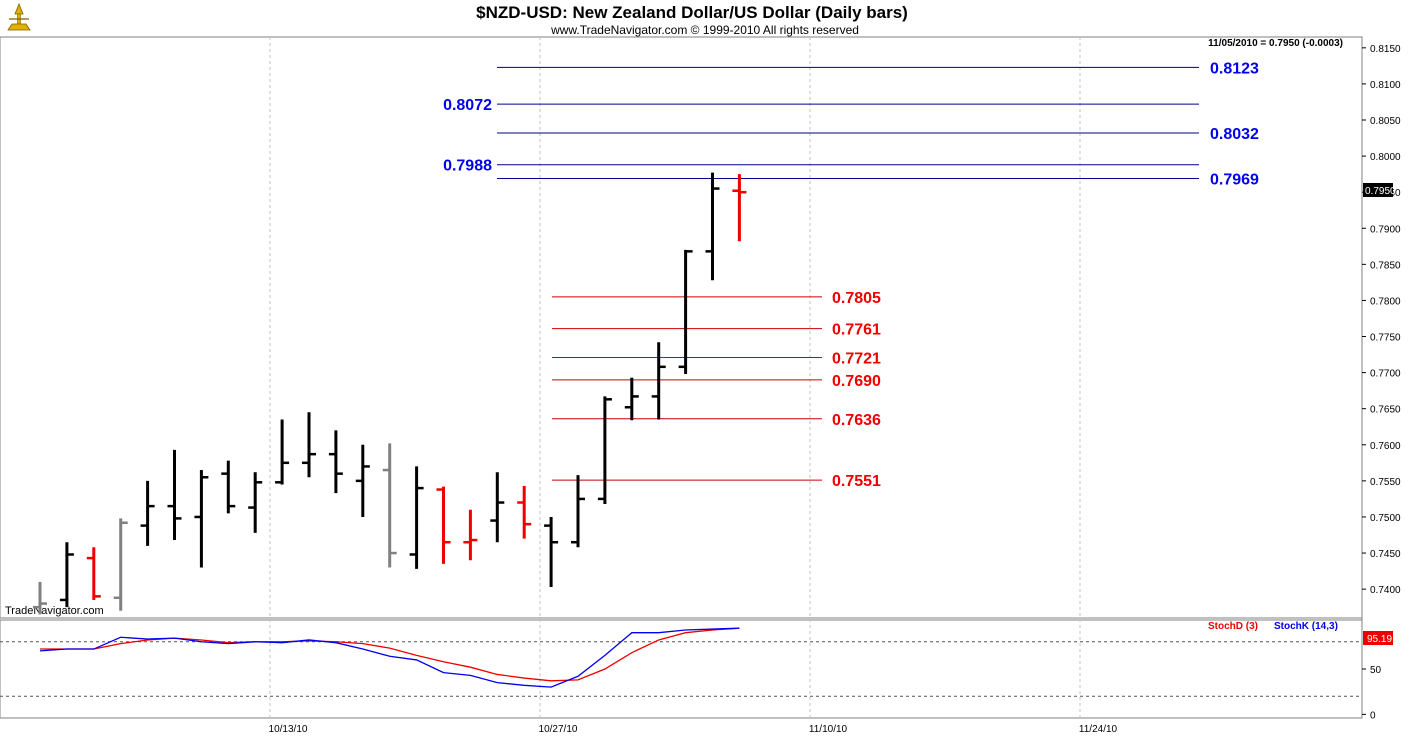  Describe the element at coordinates (856, 420) in the screenshot. I see `support-label: 0.7636` at that location.